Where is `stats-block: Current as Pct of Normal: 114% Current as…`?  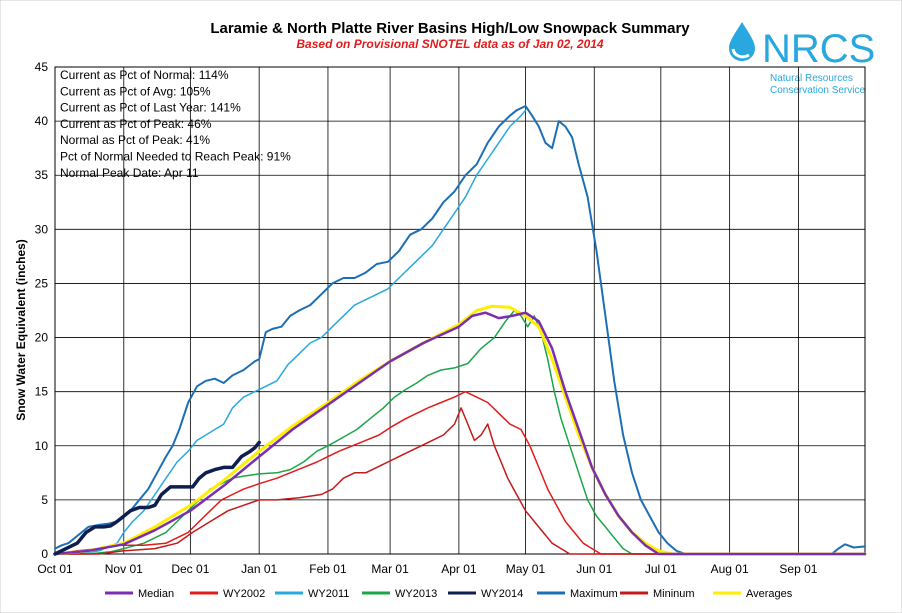 stats-block: Current as Pct of Normal: 114% Current as… is located at coordinates (175, 124).